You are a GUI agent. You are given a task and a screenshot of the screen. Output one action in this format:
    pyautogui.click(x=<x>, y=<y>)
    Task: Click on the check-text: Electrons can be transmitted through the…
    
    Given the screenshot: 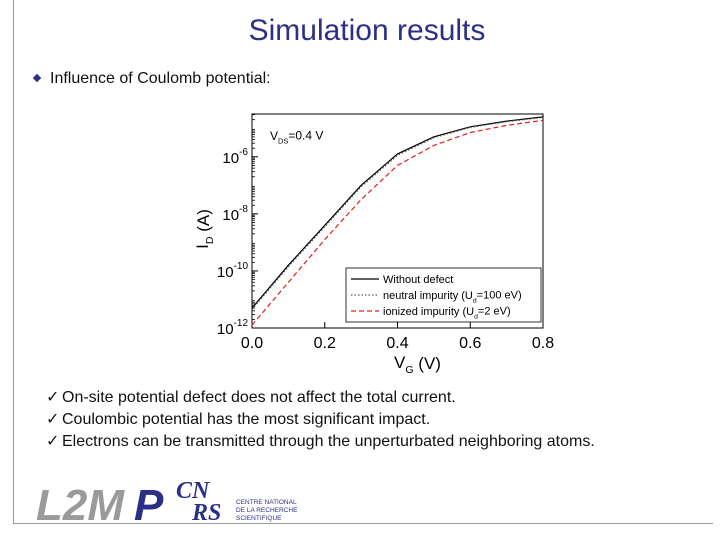 What is the action you would take?
    pyautogui.click(x=328, y=441)
    